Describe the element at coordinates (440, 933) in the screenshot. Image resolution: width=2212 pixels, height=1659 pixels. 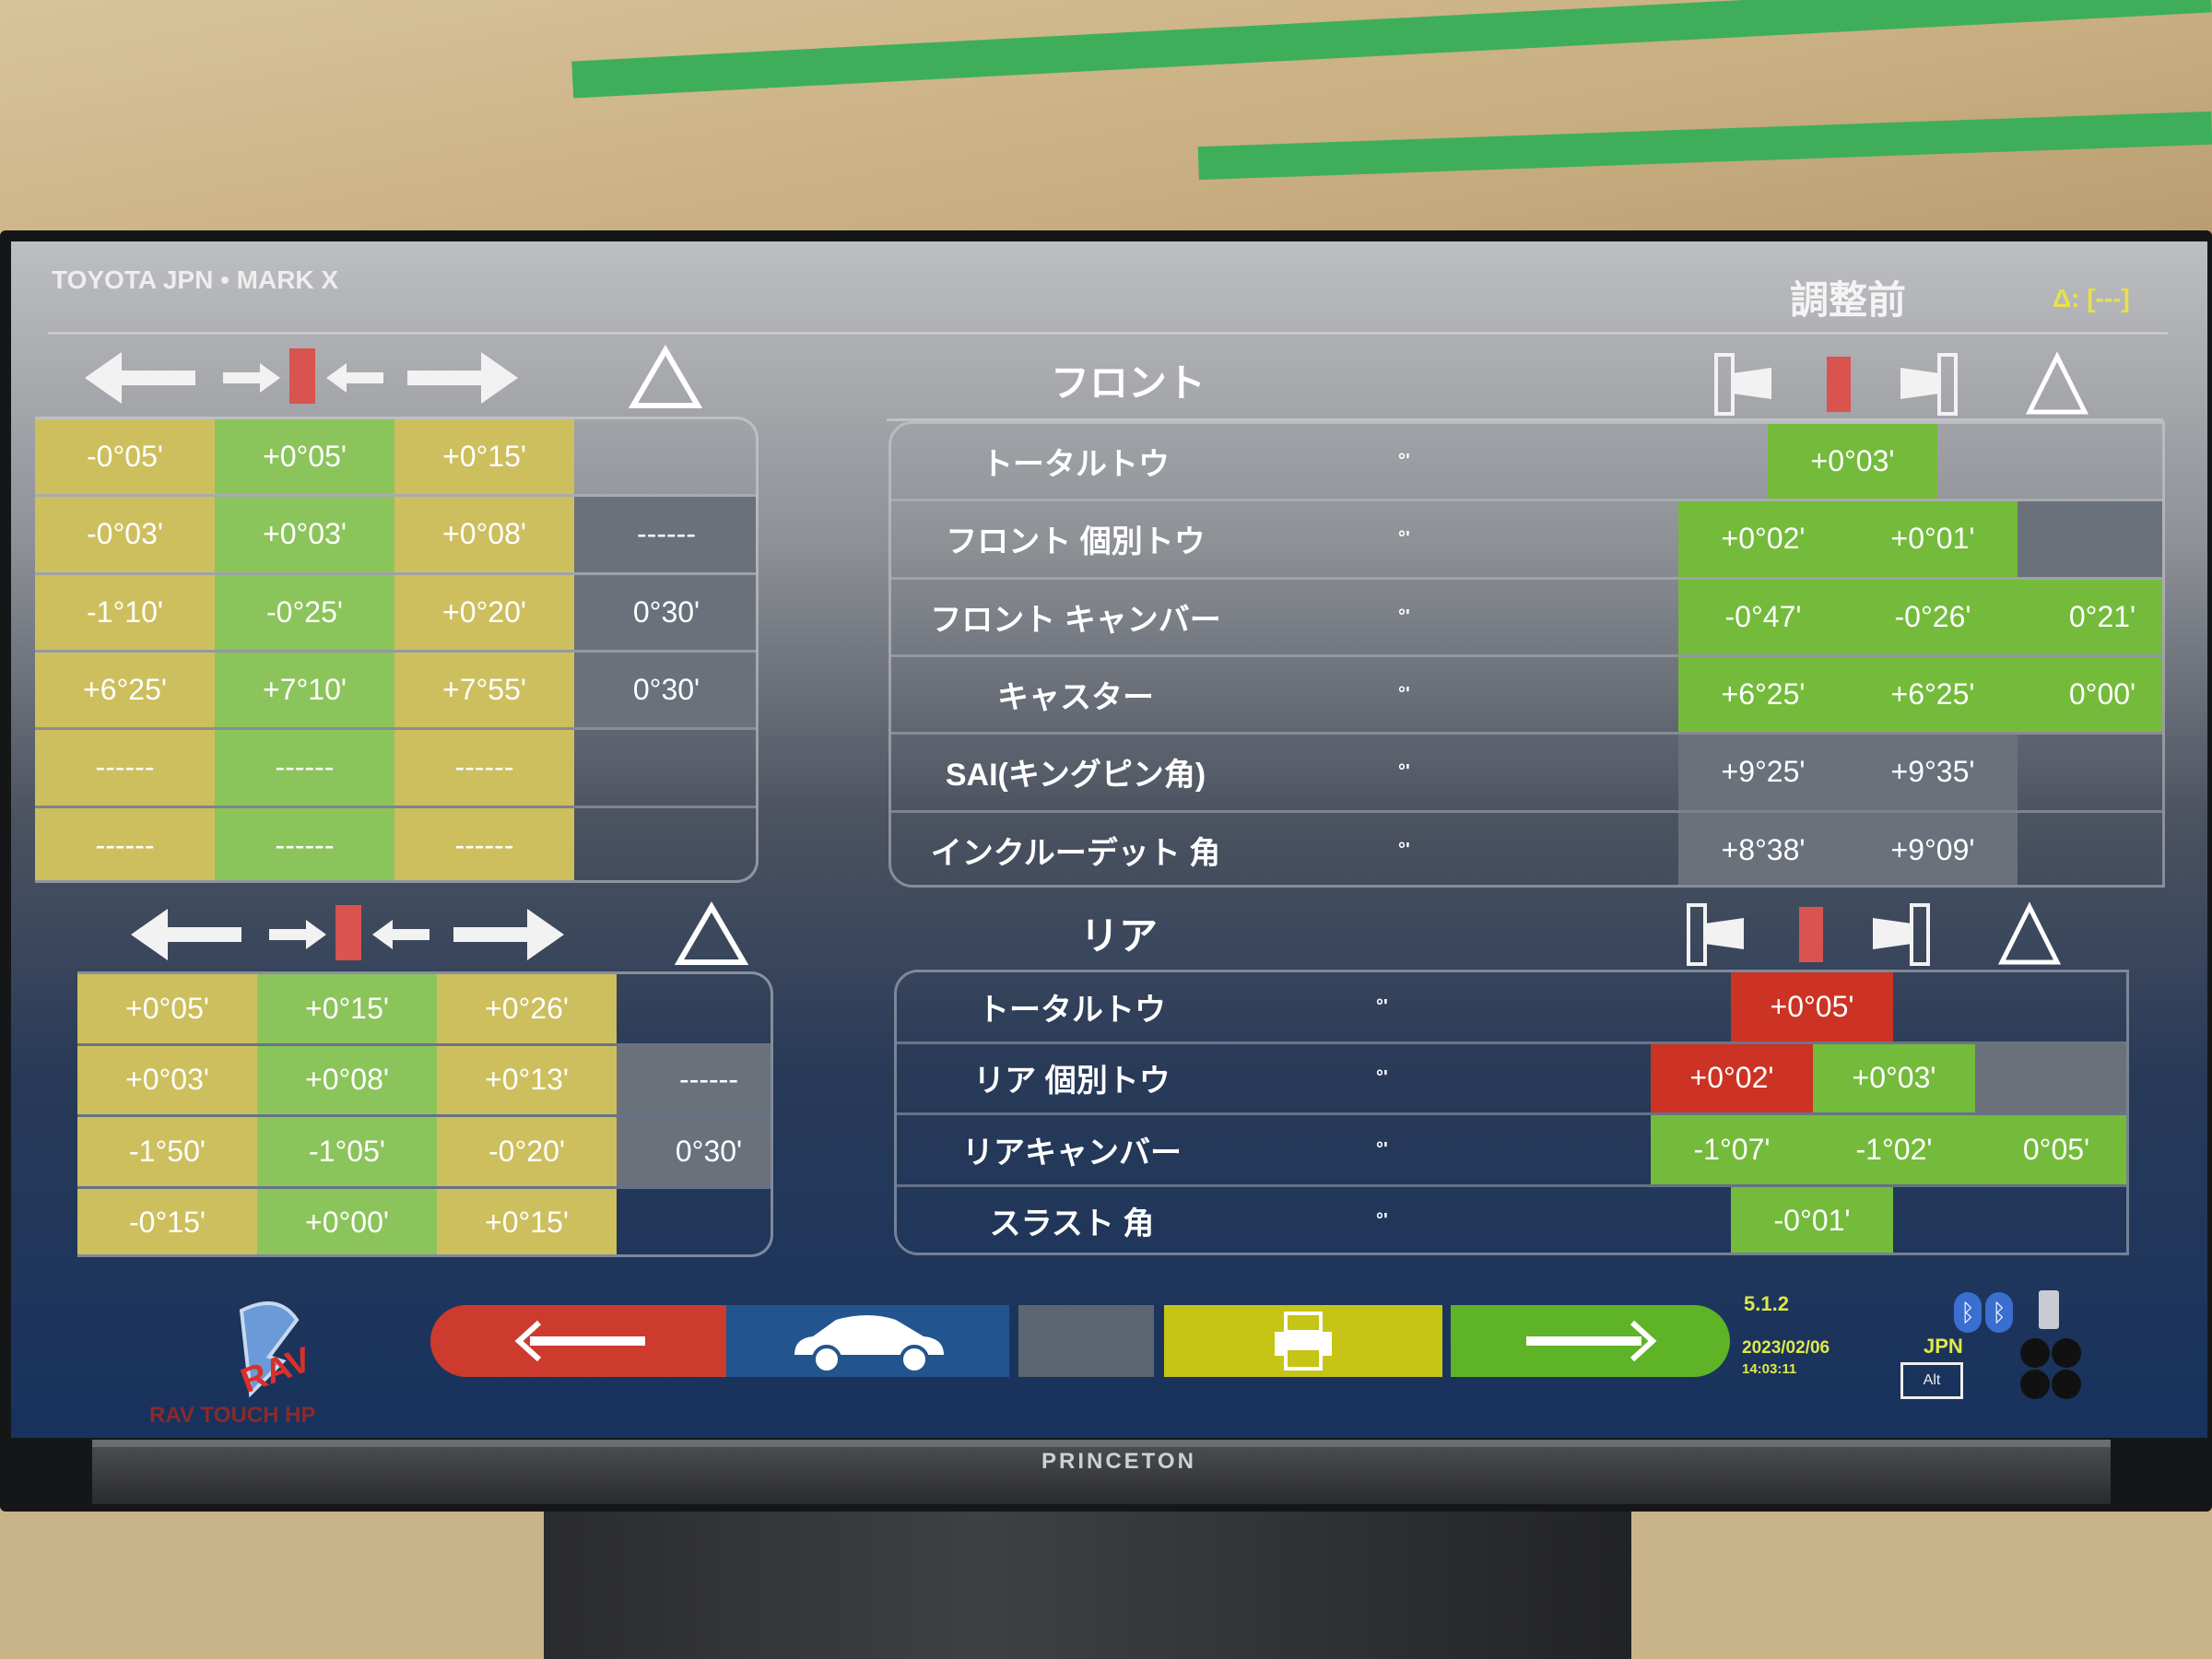
I see `toe-direction-icons` at that location.